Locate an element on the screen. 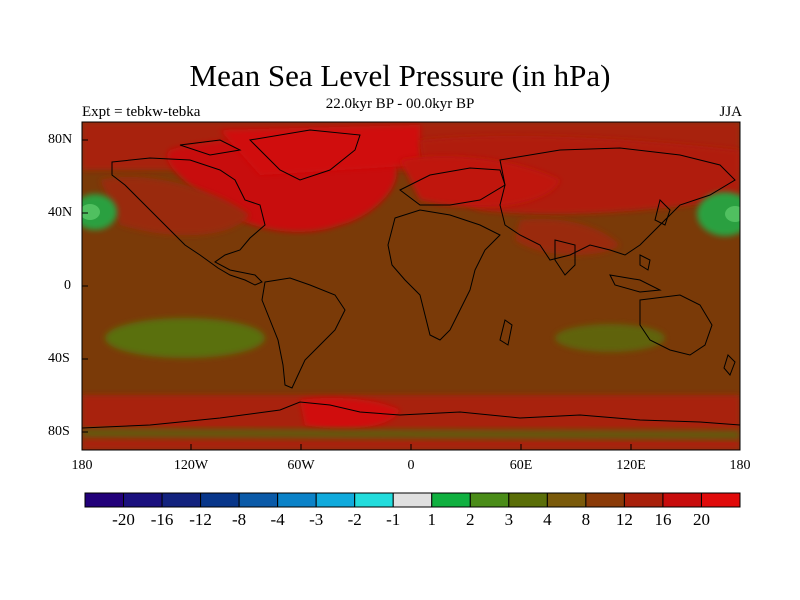  lon-label-120e: 120E is located at coordinates (631, 465).